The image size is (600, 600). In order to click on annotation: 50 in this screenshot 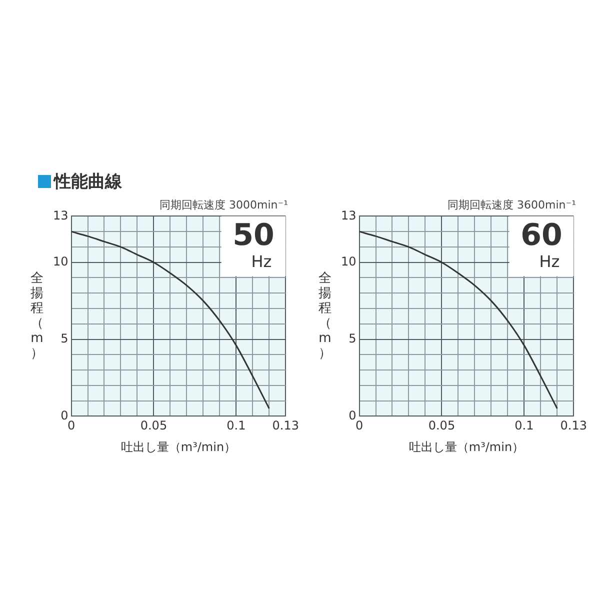, I will do `click(253, 235)`.